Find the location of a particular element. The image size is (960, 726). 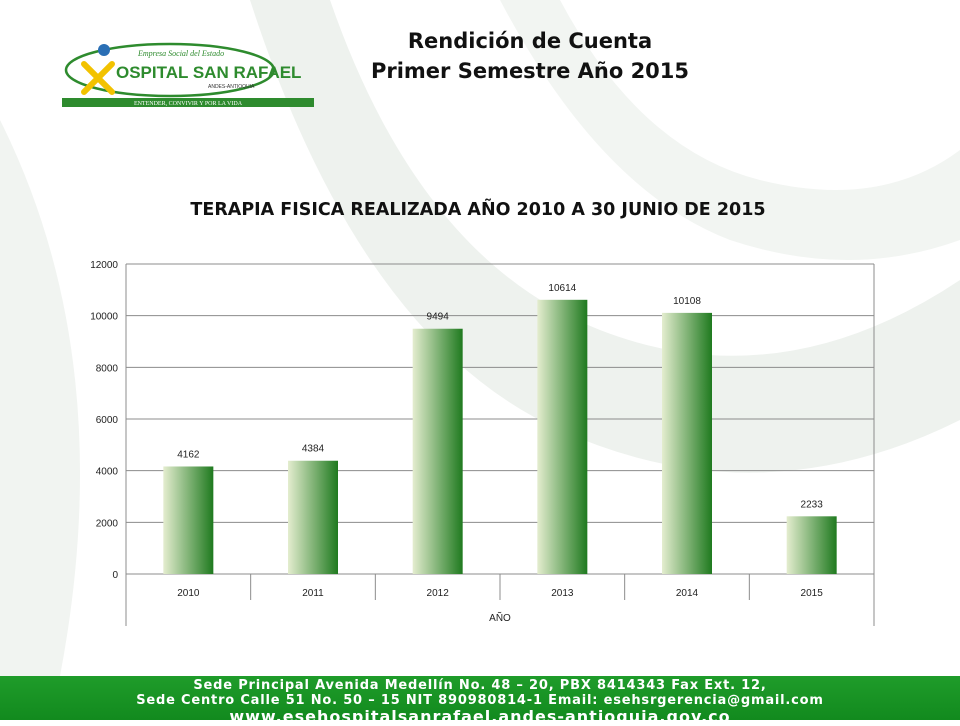

x-axis-label: AÑO is located at coordinates (500, 617).